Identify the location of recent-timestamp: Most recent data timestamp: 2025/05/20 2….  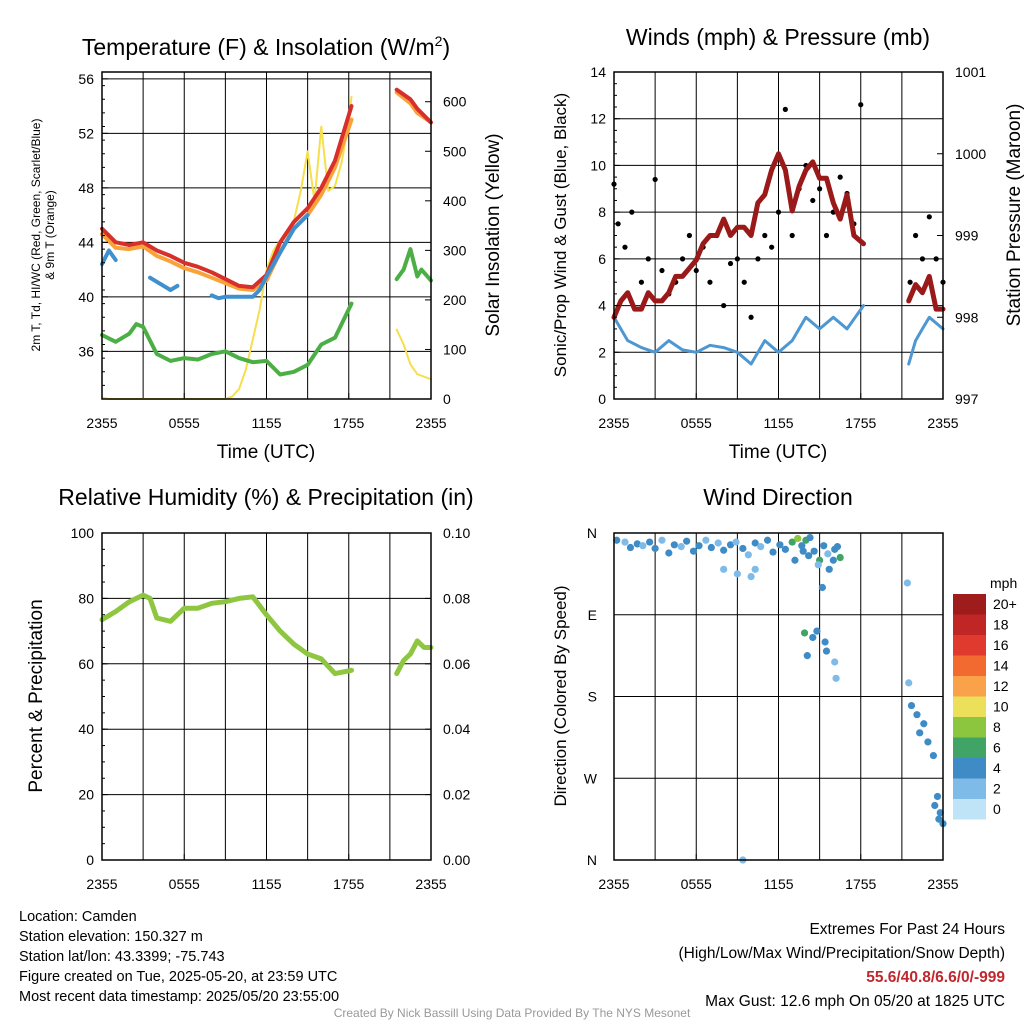
(179, 997).